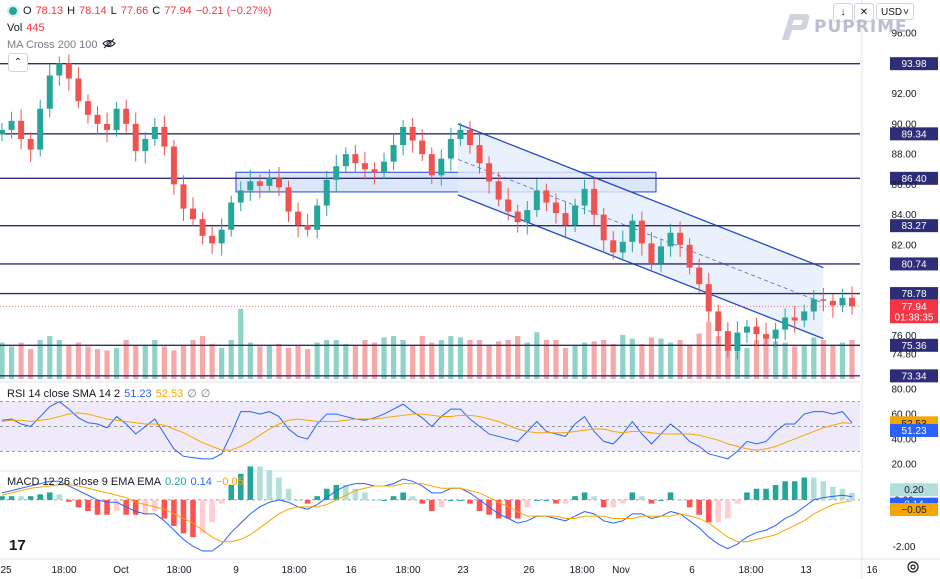  Describe the element at coordinates (134, 11) in the screenshot. I see `low-value: 77.66` at that location.